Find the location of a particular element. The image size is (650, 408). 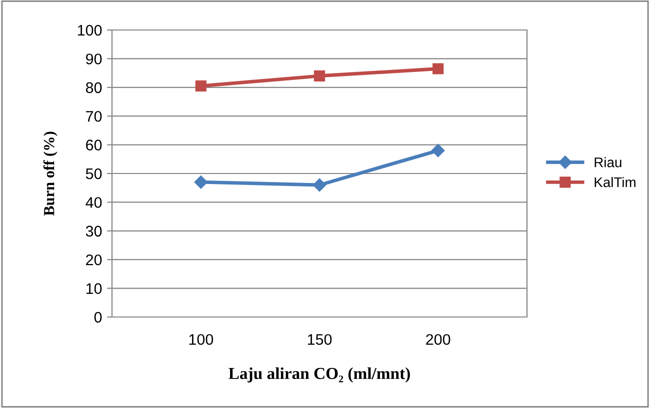

legend-label: KalTim is located at coordinates (615, 182).